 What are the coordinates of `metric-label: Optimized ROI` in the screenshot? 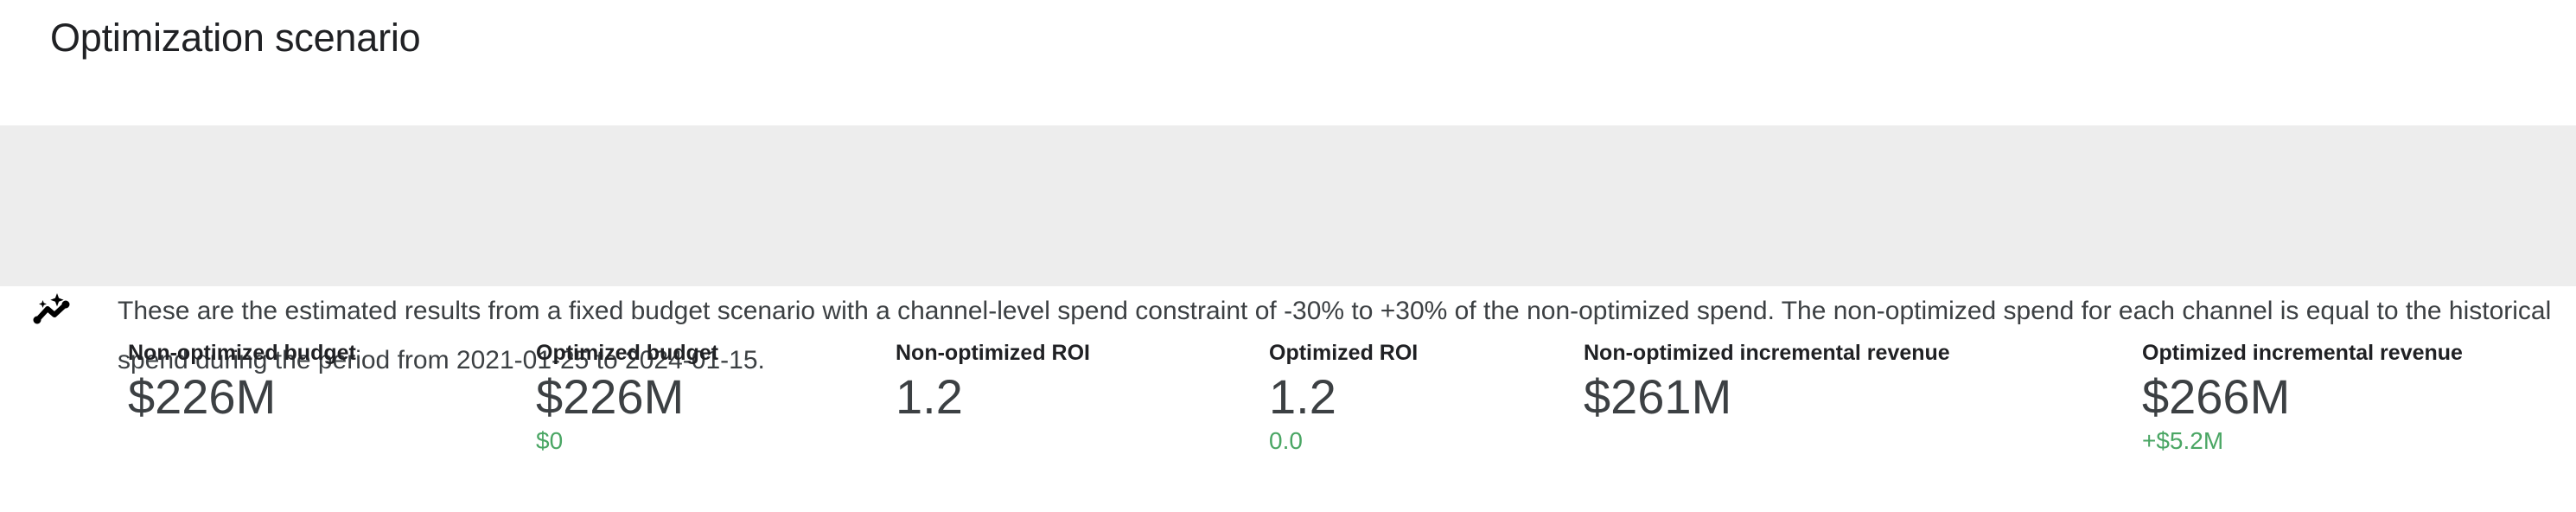 It's located at (1344, 353).